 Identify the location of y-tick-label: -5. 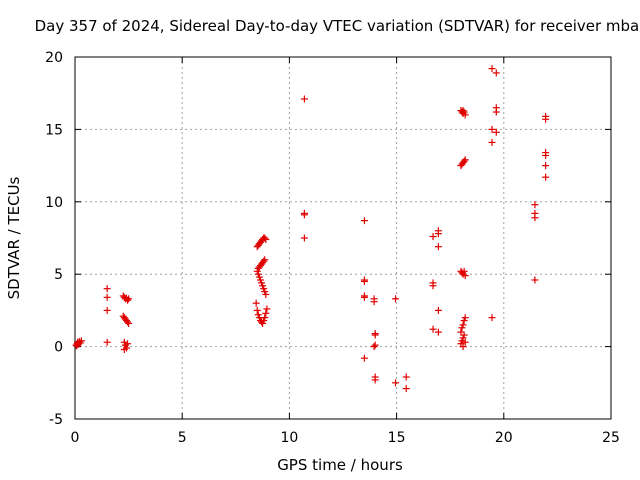
(56, 420).